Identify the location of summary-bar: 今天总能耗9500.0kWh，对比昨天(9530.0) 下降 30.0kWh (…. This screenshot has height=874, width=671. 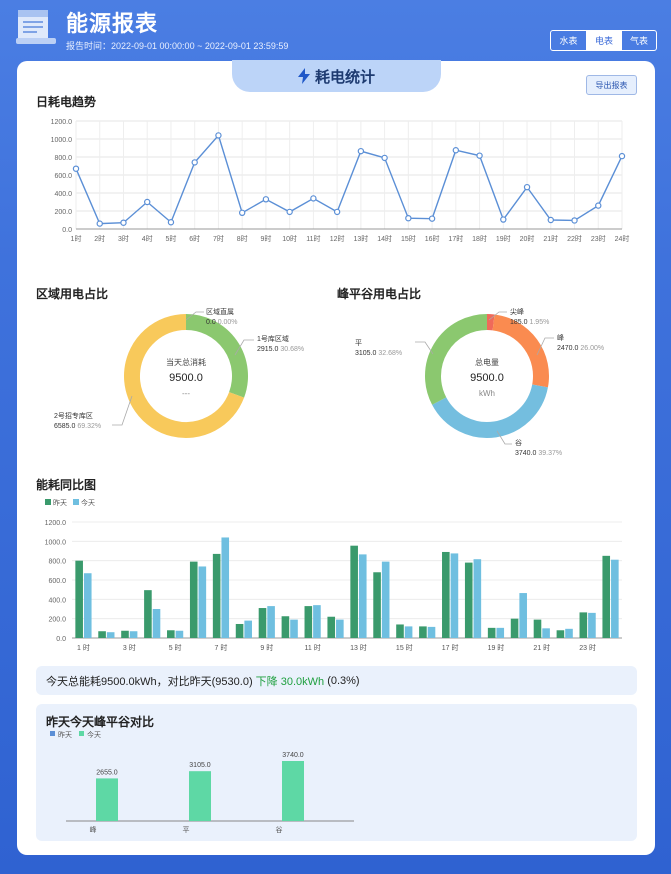
(336, 680).